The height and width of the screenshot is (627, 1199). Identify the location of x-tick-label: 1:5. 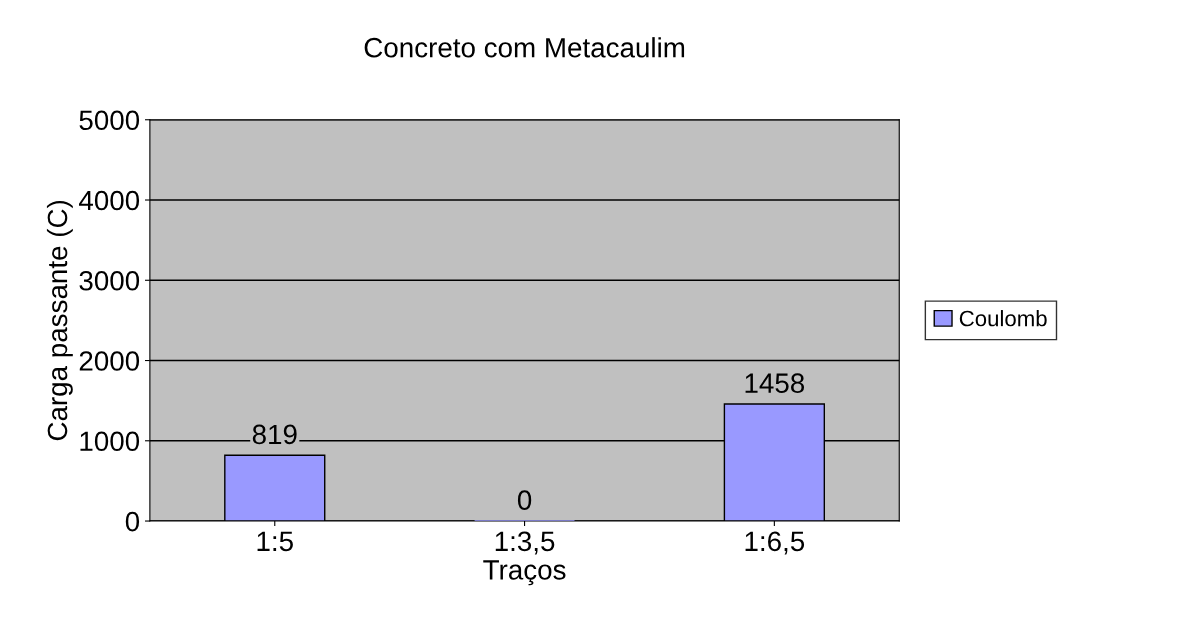
(275, 541).